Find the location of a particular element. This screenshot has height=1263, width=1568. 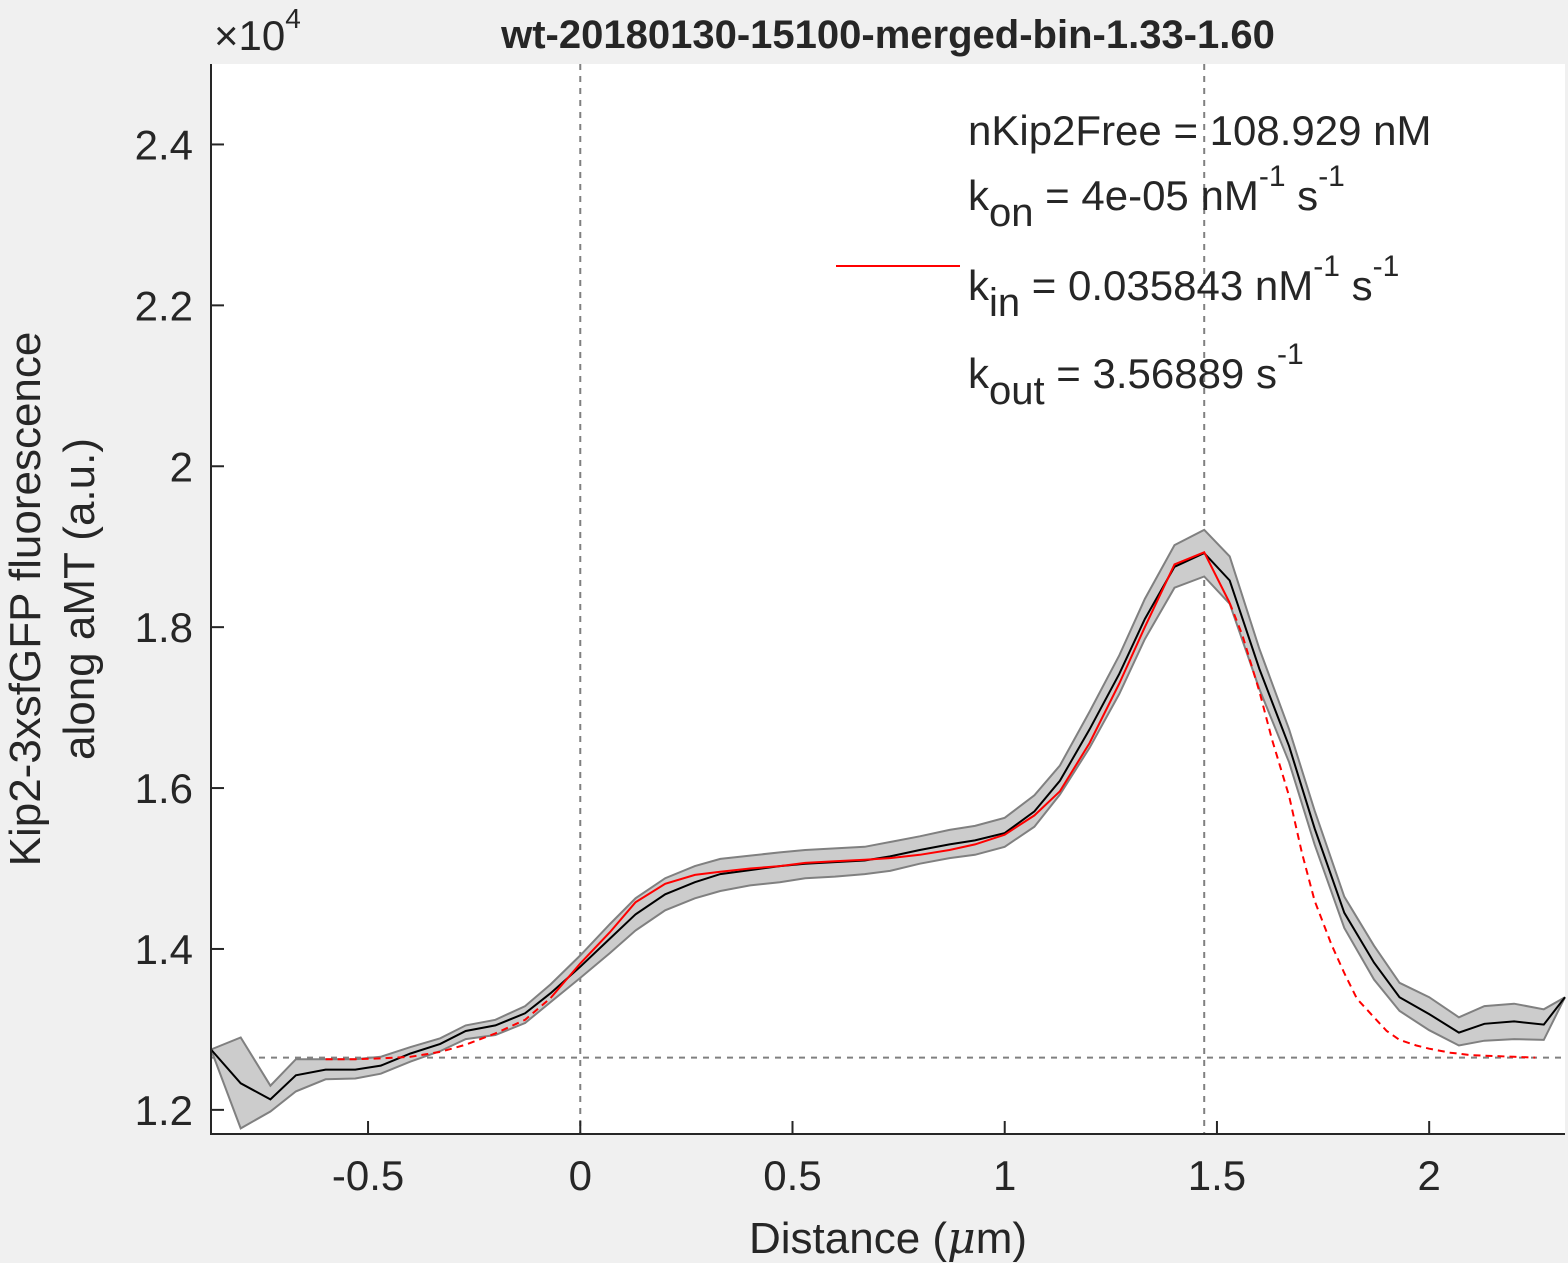

y-tick-label: 1.6 is located at coordinates (164, 788).